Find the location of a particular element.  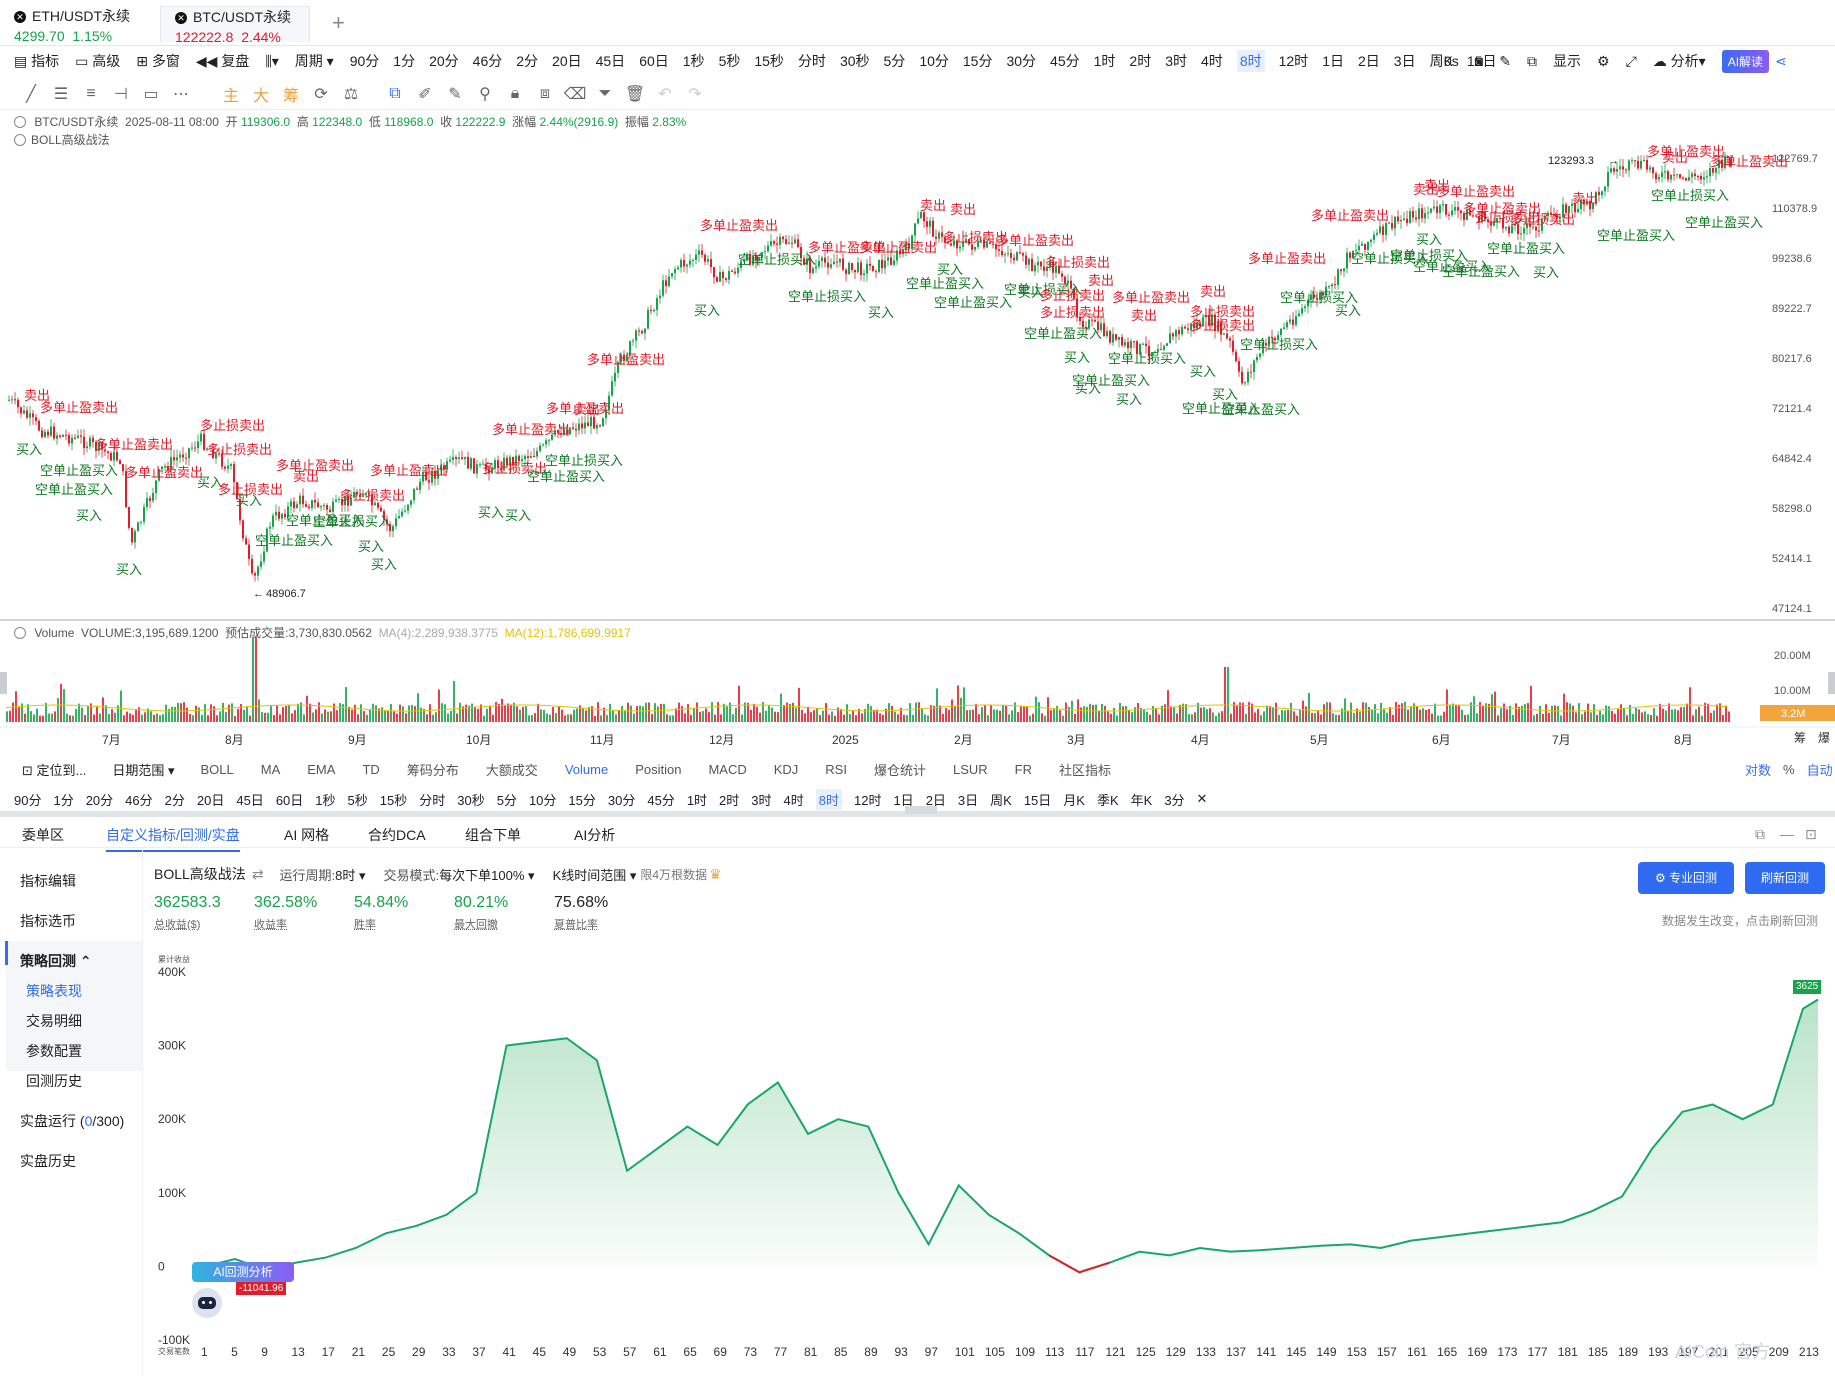

period-0: 90分 is located at coordinates (364, 61).